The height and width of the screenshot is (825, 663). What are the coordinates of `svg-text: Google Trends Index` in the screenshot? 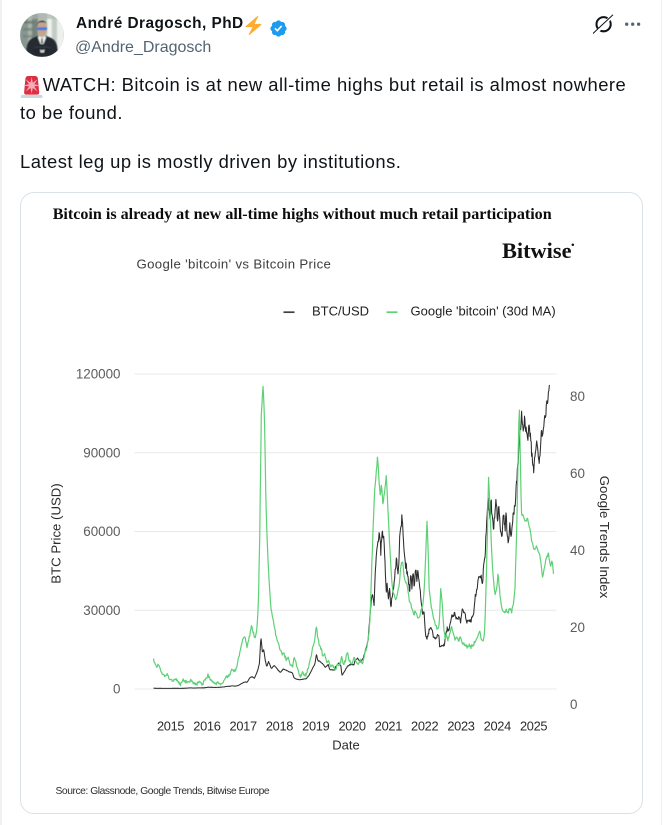 It's located at (604, 537).